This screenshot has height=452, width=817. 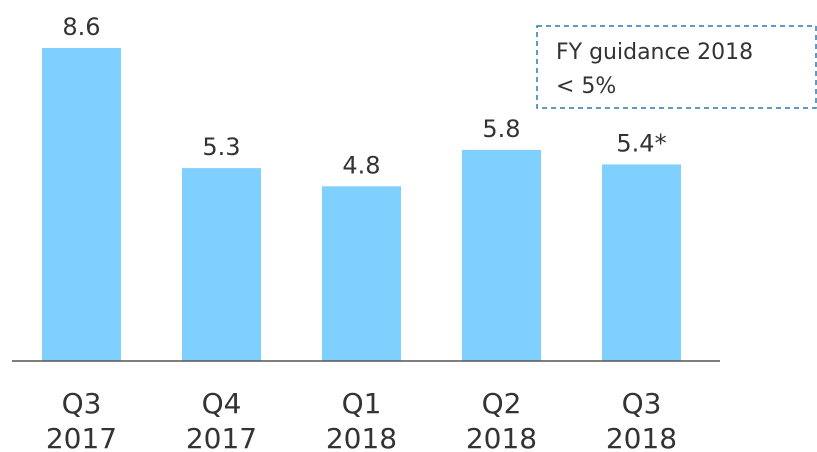 What do you see at coordinates (81, 27) in the screenshot?
I see `value-label: 8.6` at bounding box center [81, 27].